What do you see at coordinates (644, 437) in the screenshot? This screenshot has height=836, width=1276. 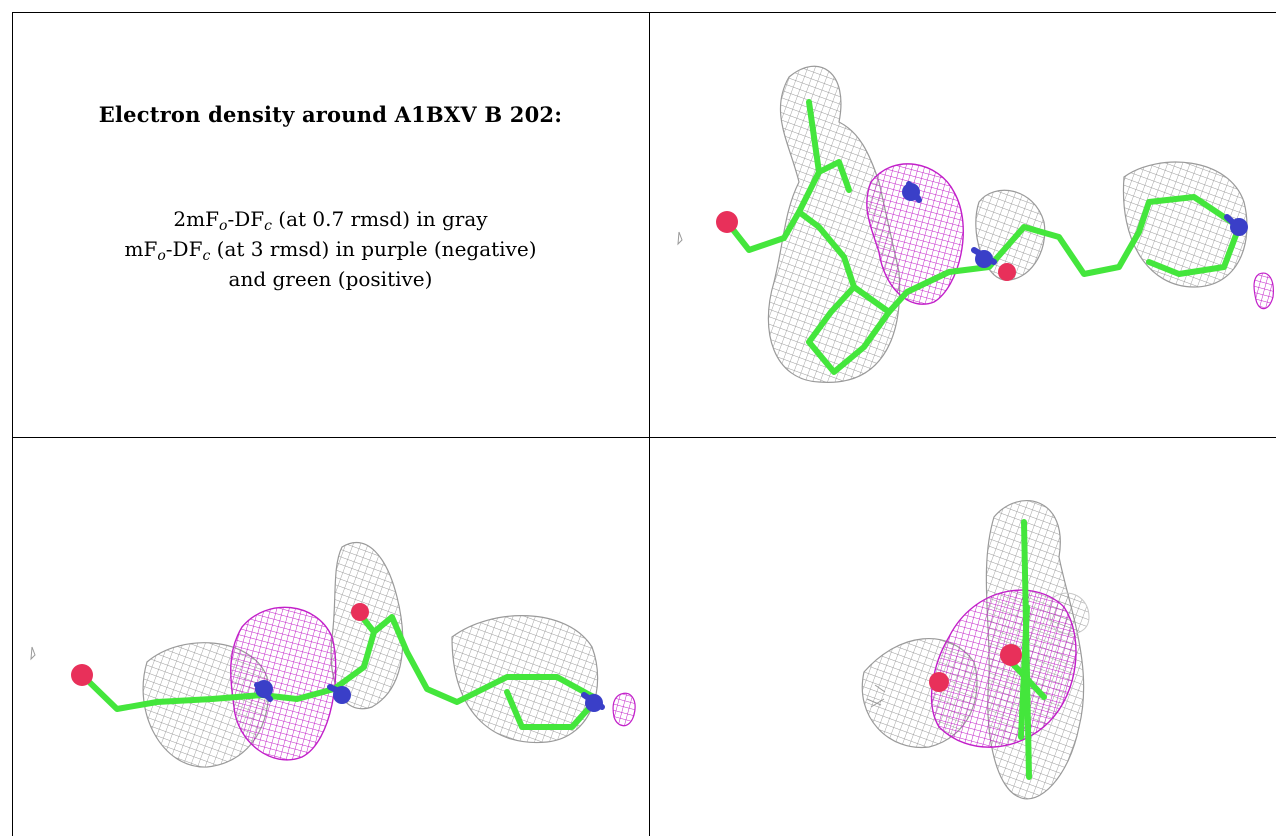 I see `table-divider-horizontal` at bounding box center [644, 437].